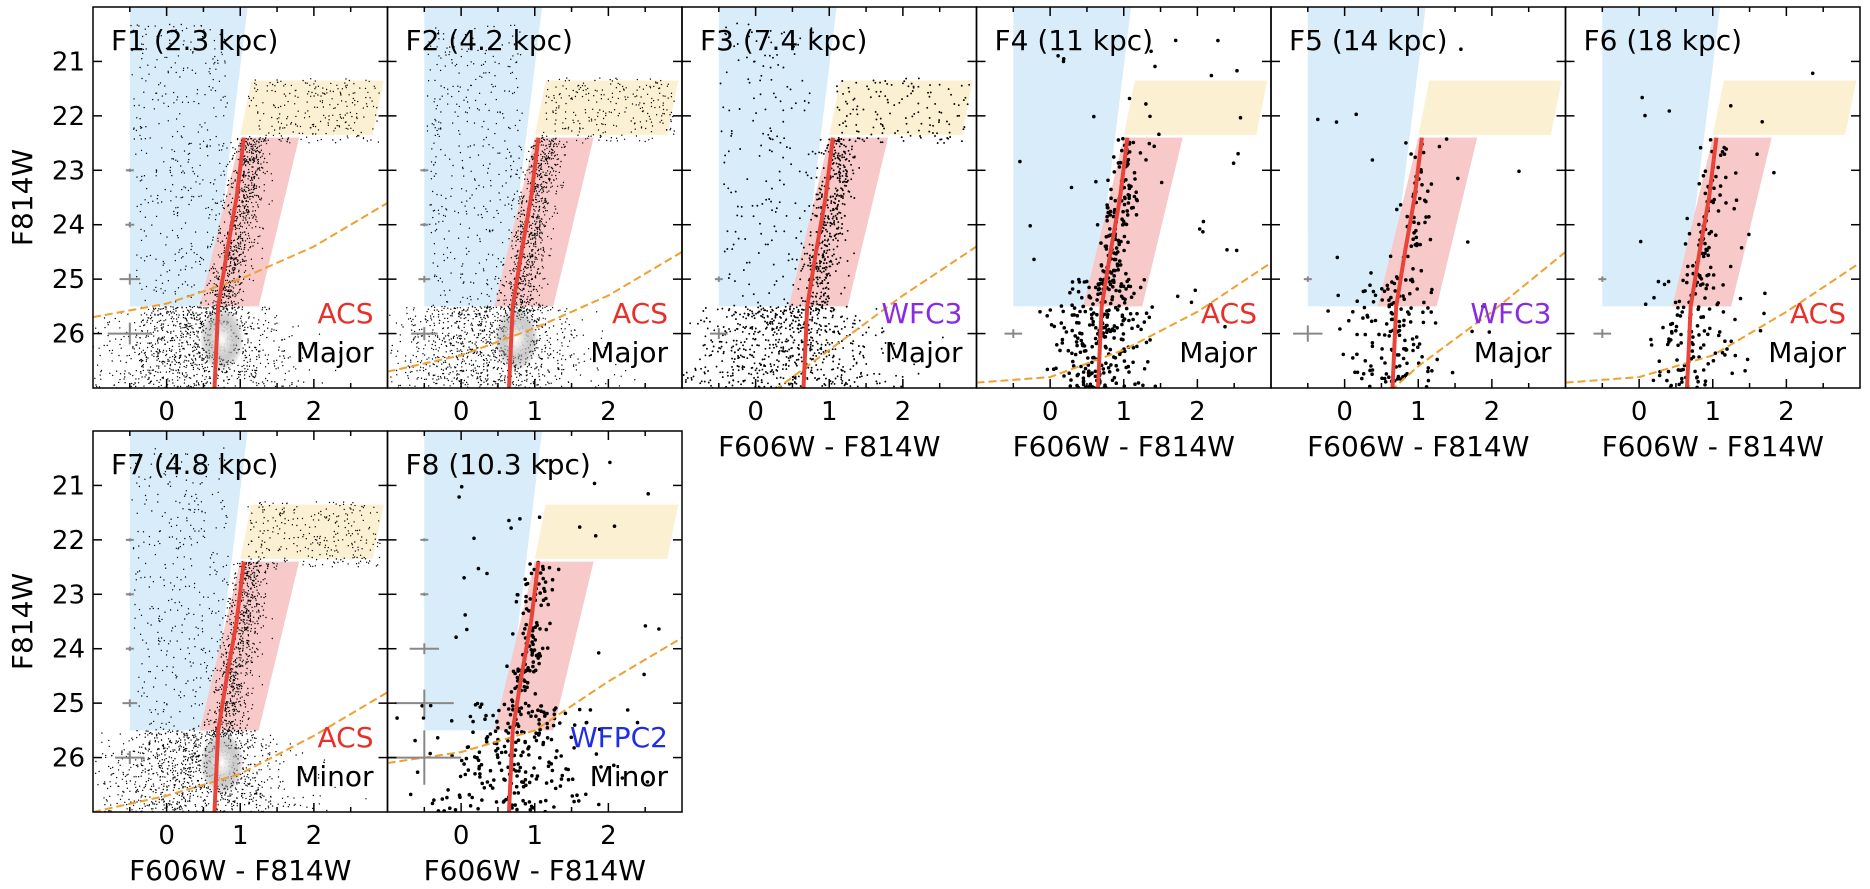 Image resolution: width=1870 pixels, height=889 pixels. What do you see at coordinates (68, 171) in the screenshot?
I see `y-tick-label: 23` at bounding box center [68, 171].